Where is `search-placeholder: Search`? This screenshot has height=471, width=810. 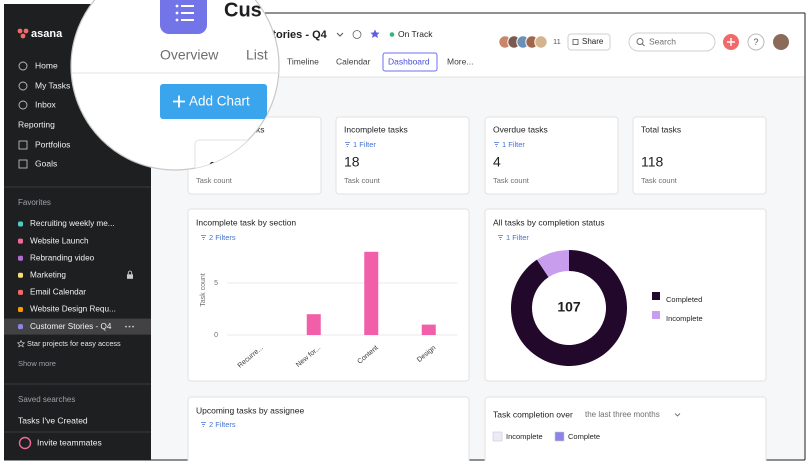 search-placeholder: Search is located at coordinates (662, 41).